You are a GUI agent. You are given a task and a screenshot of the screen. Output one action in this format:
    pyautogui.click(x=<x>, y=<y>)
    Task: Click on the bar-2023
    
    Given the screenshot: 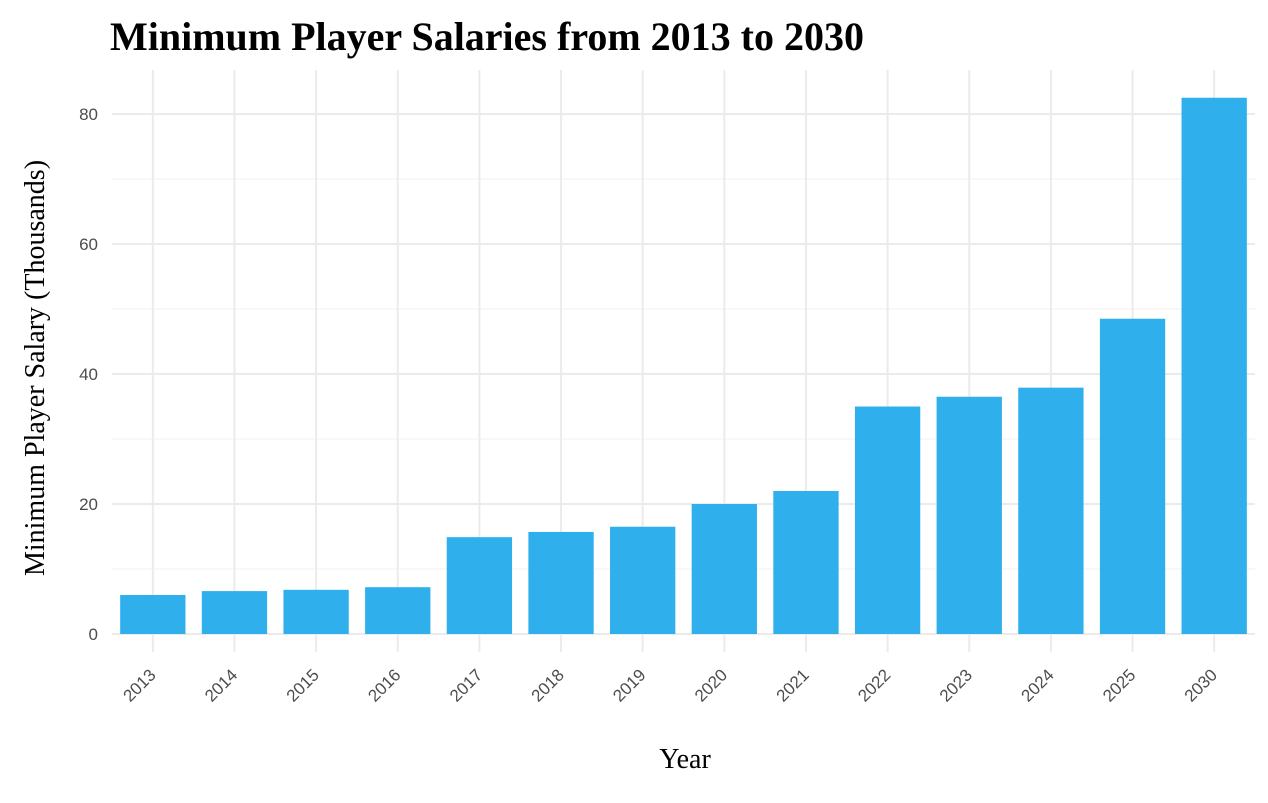 What is the action you would take?
    pyautogui.click(x=969, y=515)
    